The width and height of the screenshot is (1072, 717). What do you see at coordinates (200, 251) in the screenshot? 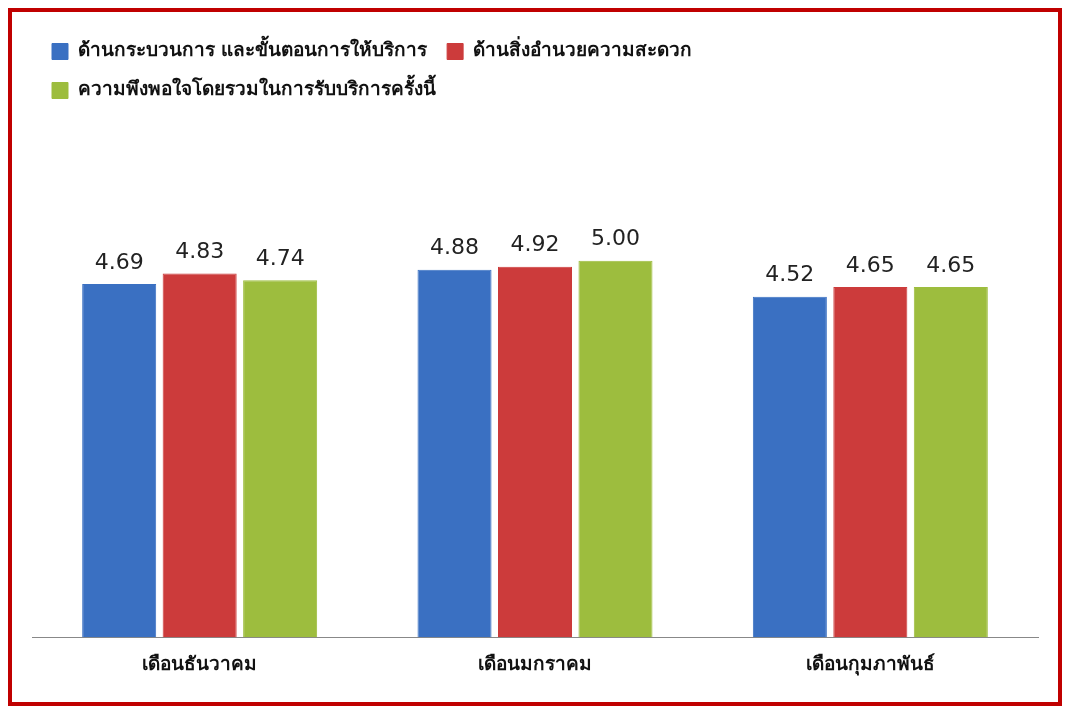
I see `data-label: 4.83` at bounding box center [200, 251].